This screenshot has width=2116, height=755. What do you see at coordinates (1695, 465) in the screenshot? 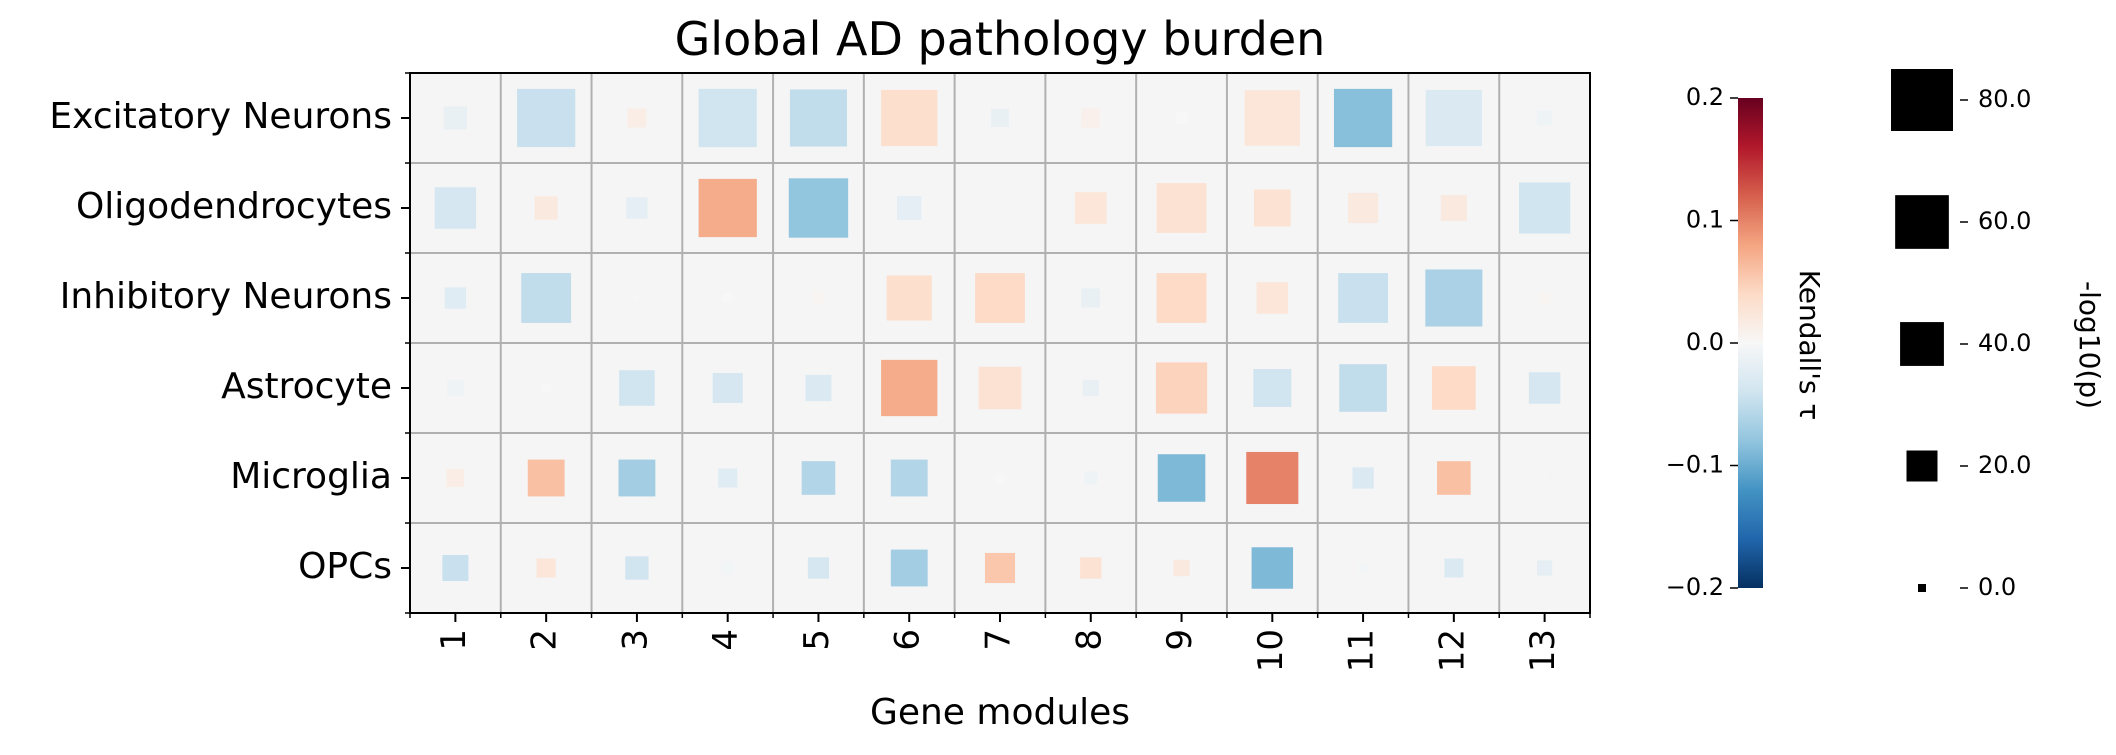
I see `colorbar-tick-label: −0.1` at bounding box center [1695, 465].